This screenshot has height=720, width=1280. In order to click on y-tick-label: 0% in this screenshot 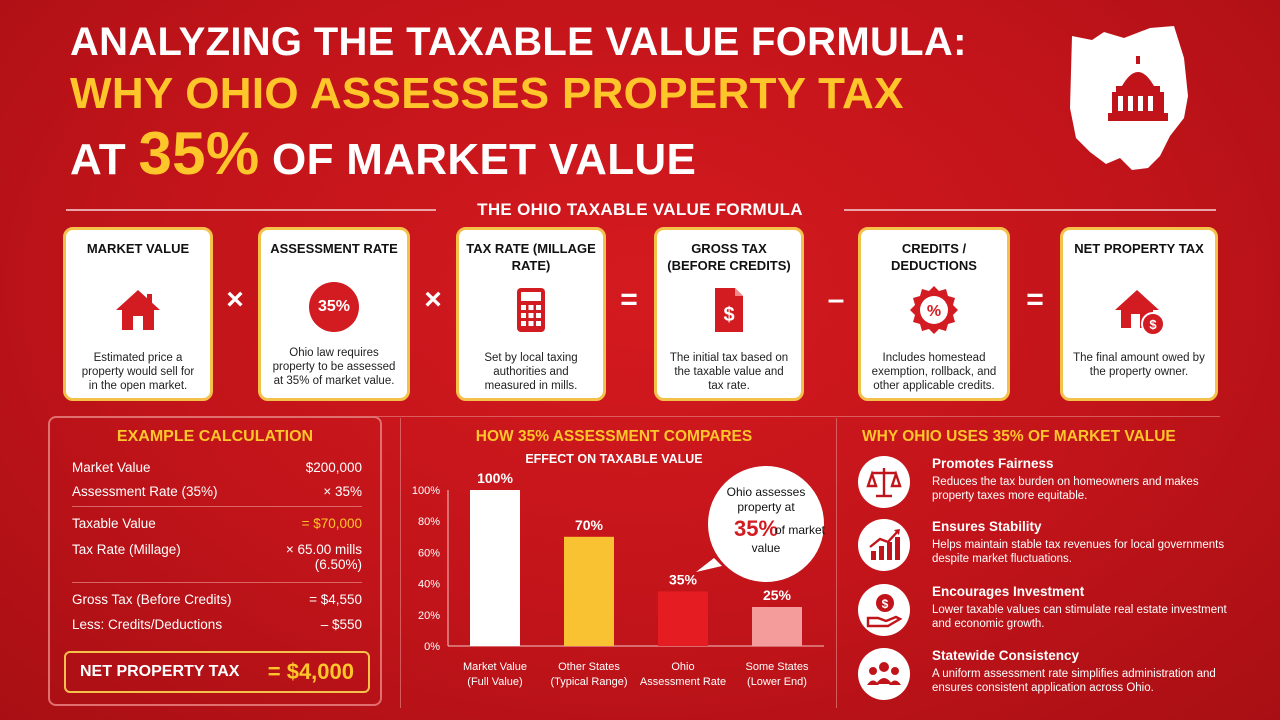, I will do `click(432, 647)`.